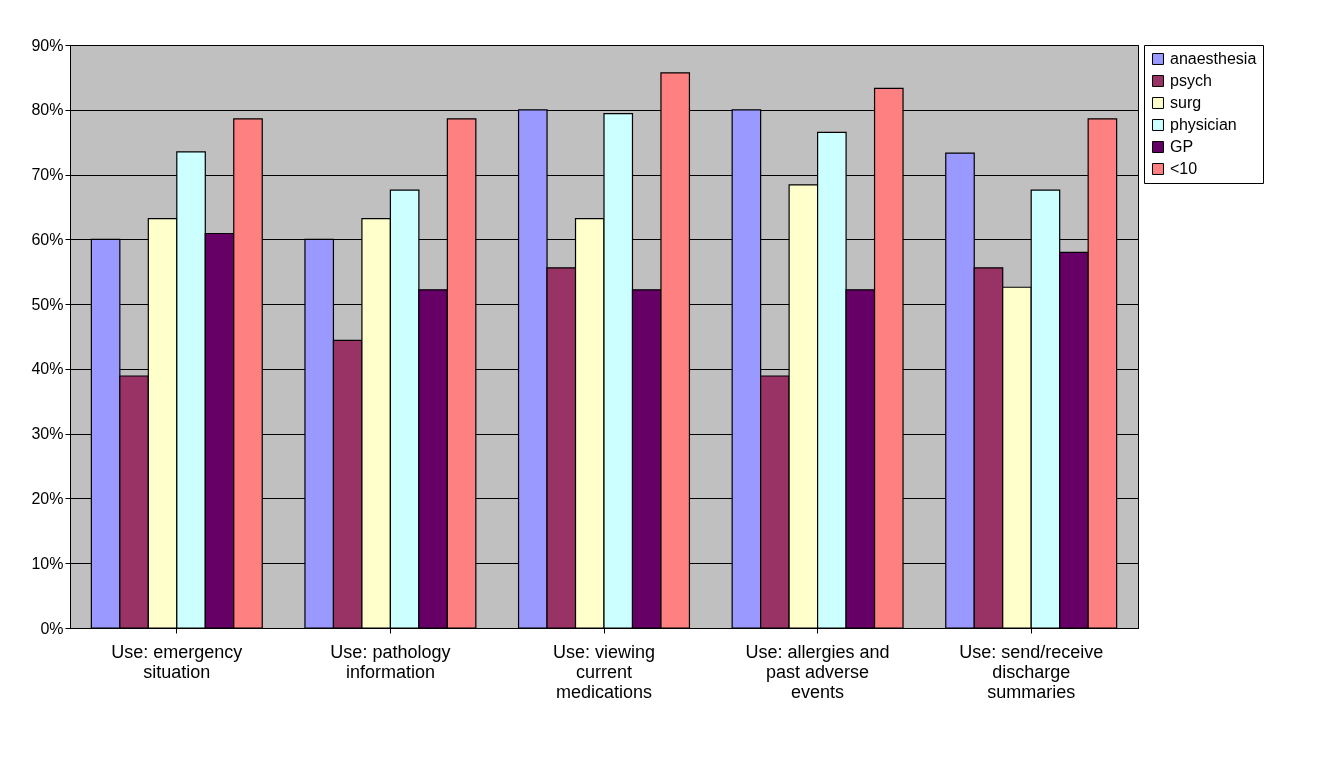 The height and width of the screenshot is (759, 1343). Describe the element at coordinates (177, 661) in the screenshot. I see `x-tick-label: Use: emergency situation` at that location.